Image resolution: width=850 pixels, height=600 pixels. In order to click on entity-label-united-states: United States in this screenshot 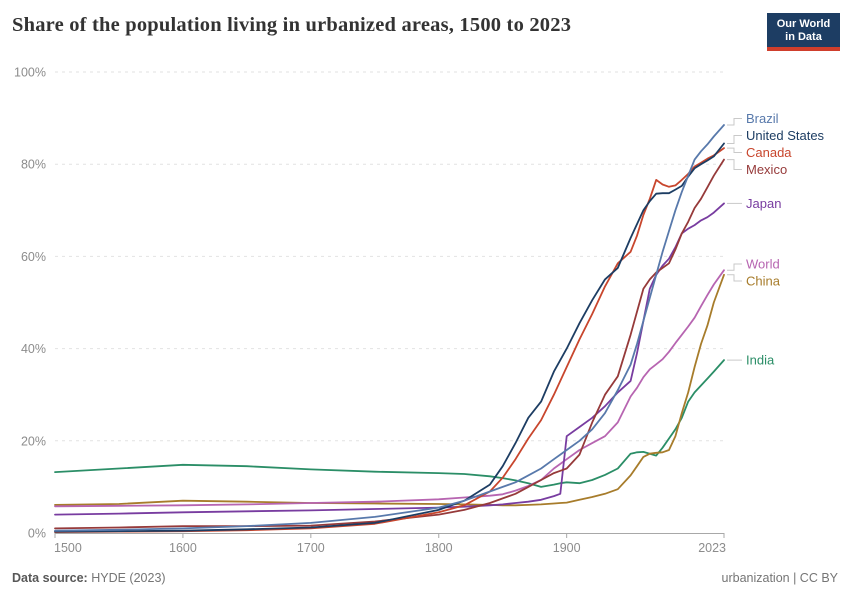, I will do `click(785, 135)`.